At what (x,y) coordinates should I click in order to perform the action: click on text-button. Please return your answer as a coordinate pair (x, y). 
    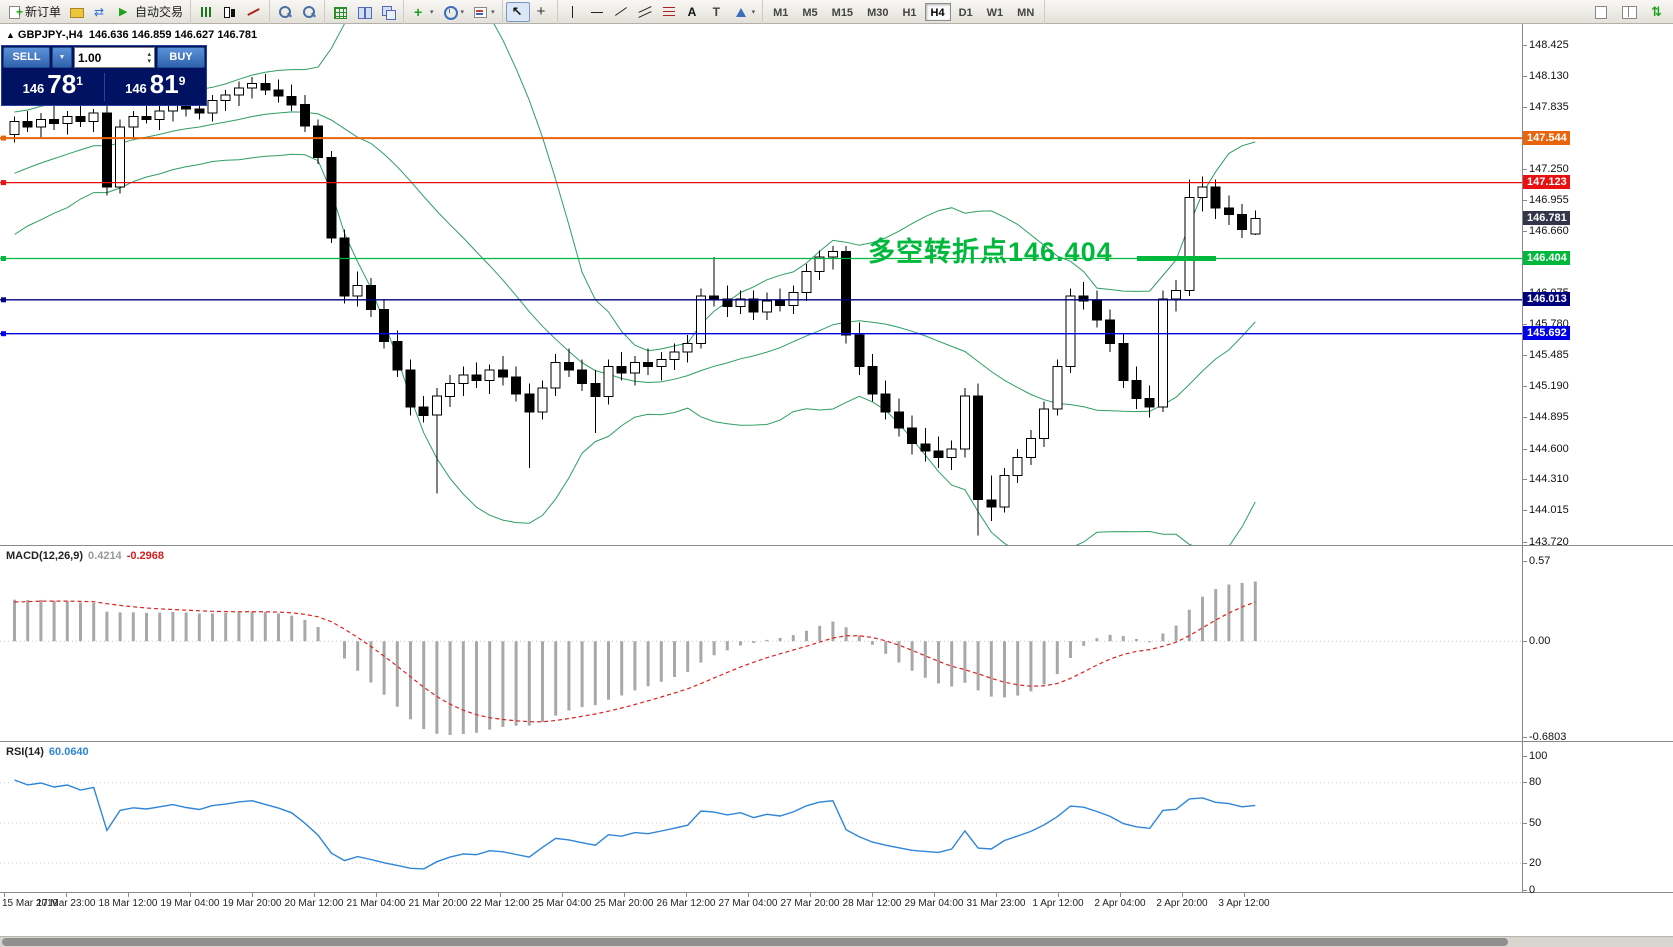
    Looking at the image, I should click on (693, 12).